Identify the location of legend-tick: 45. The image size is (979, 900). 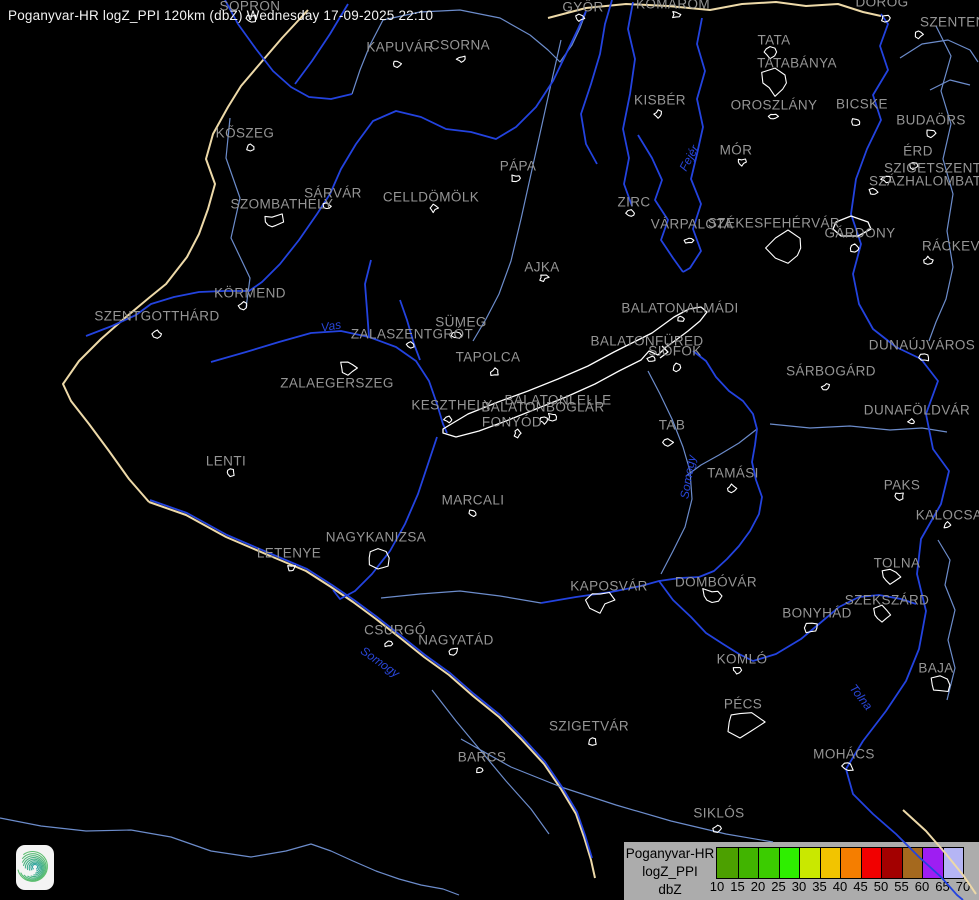
(860, 886).